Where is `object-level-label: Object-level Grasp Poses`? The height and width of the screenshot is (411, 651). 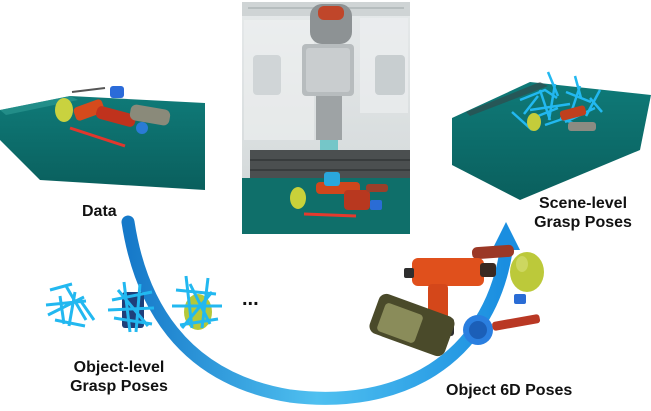
object-level-label: Object-level Grasp Poses is located at coordinates (119, 377).